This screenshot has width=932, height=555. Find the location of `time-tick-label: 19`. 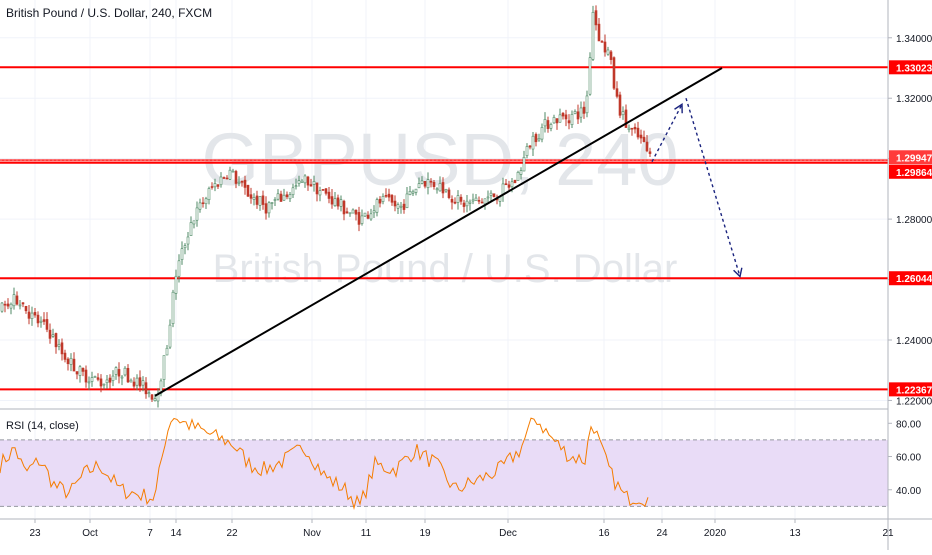

time-tick-label: 19 is located at coordinates (425, 533).